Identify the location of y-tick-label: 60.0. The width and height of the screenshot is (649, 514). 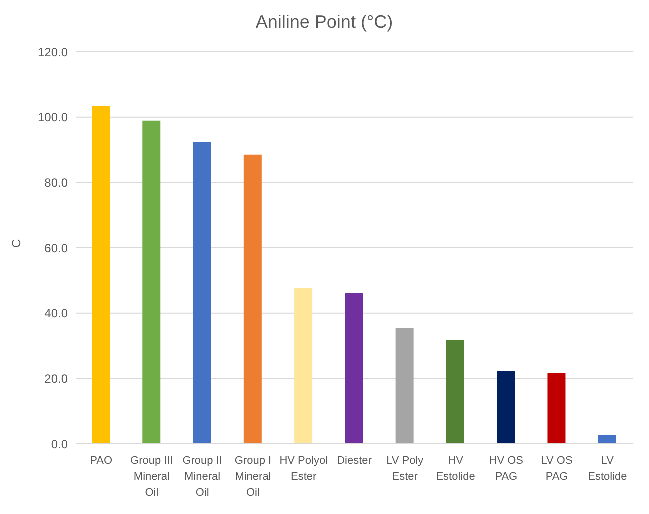
(56, 248).